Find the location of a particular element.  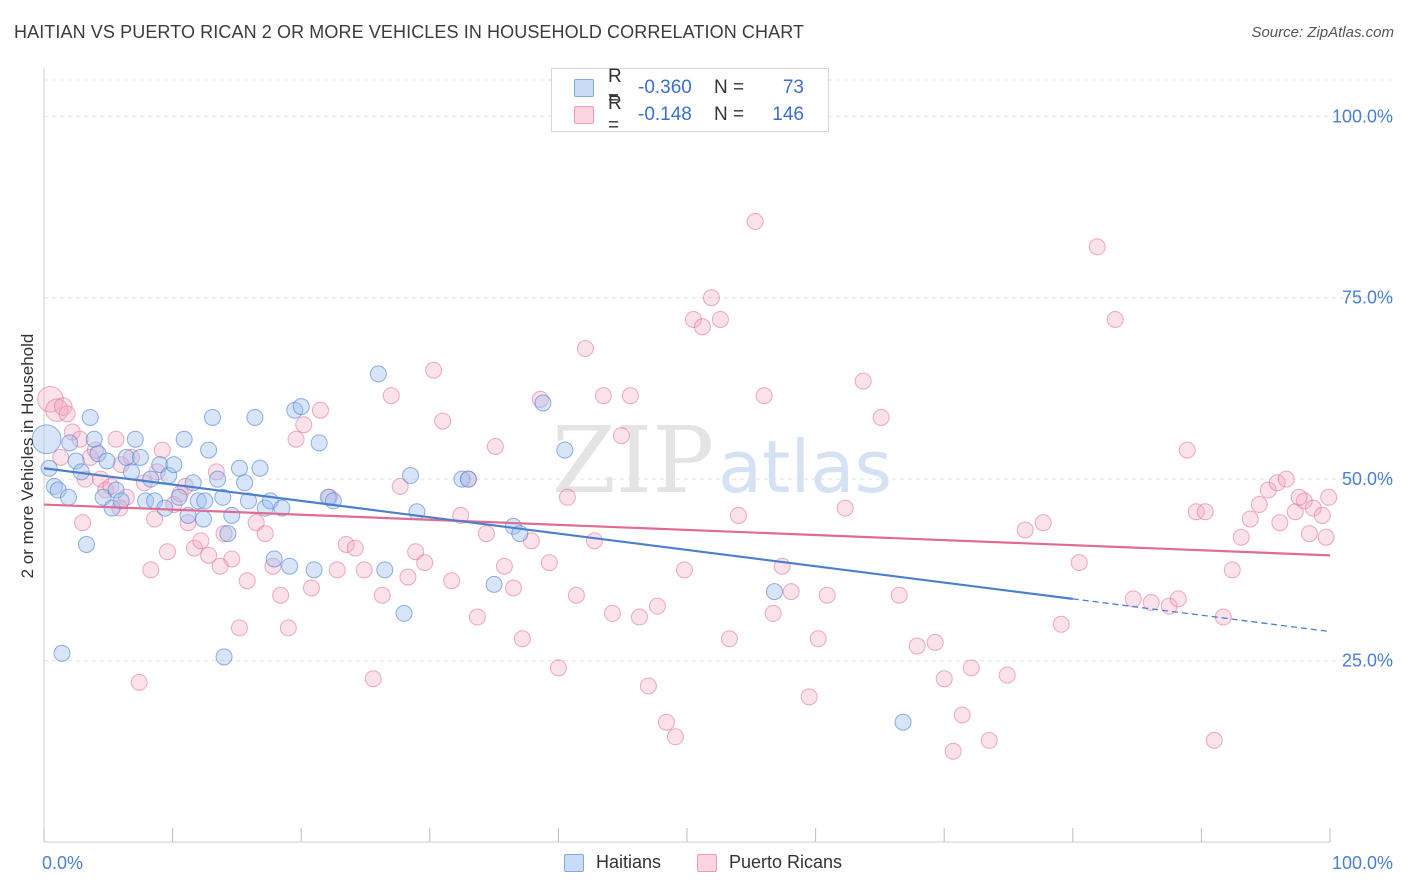

legend-label-puerto-ricans: Puerto Ricans is located at coordinates (785, 862).